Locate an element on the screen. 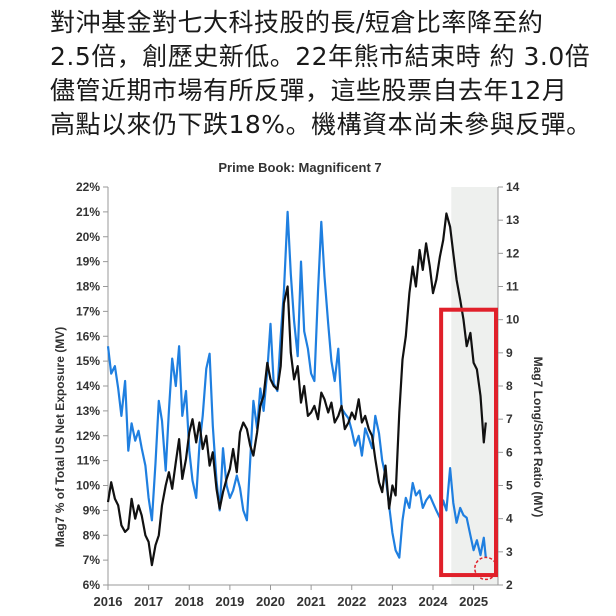 The height and width of the screenshot is (616, 616). caption-line-1: 對沖基金對七大科技股的長/短倉比率降至約 is located at coordinates (297, 22).